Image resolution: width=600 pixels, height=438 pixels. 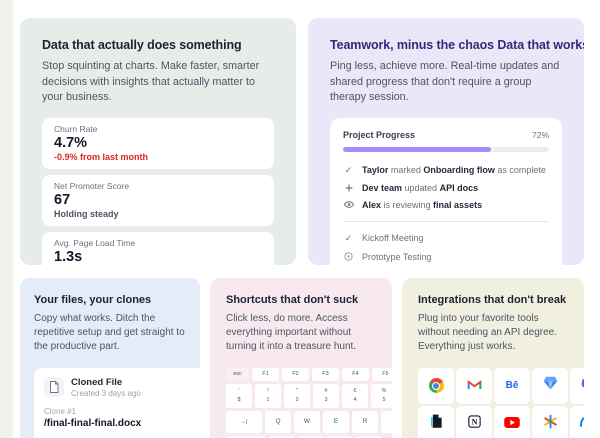 I want to click on key-3: #3, so click(x=326, y=395).